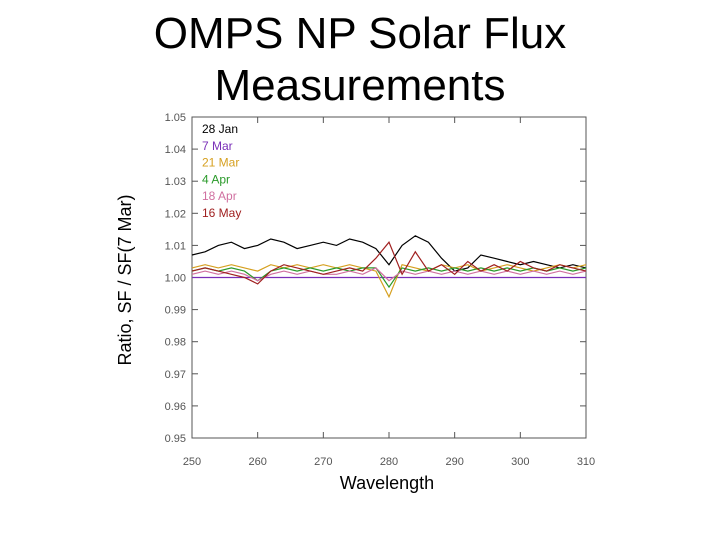 This screenshot has width=720, height=540. Describe the element at coordinates (586, 462) in the screenshot. I see `x-tick-label: 310` at that location.